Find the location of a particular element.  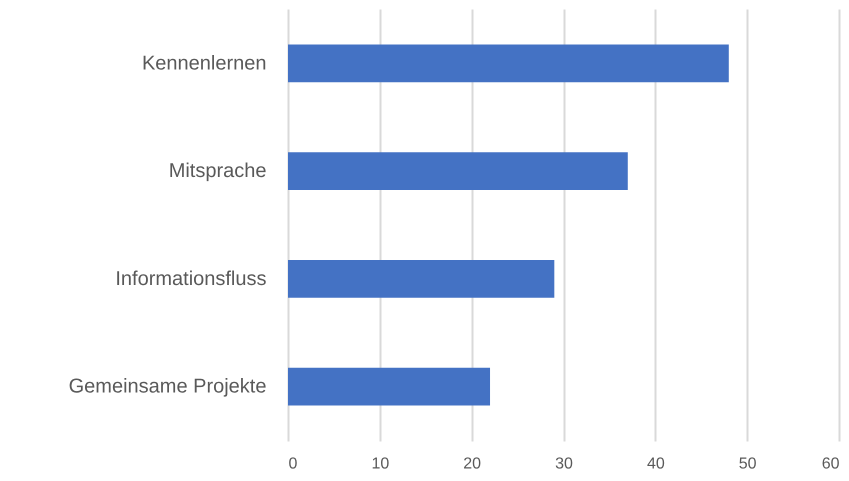

x-tick-label: 0 is located at coordinates (293, 464).